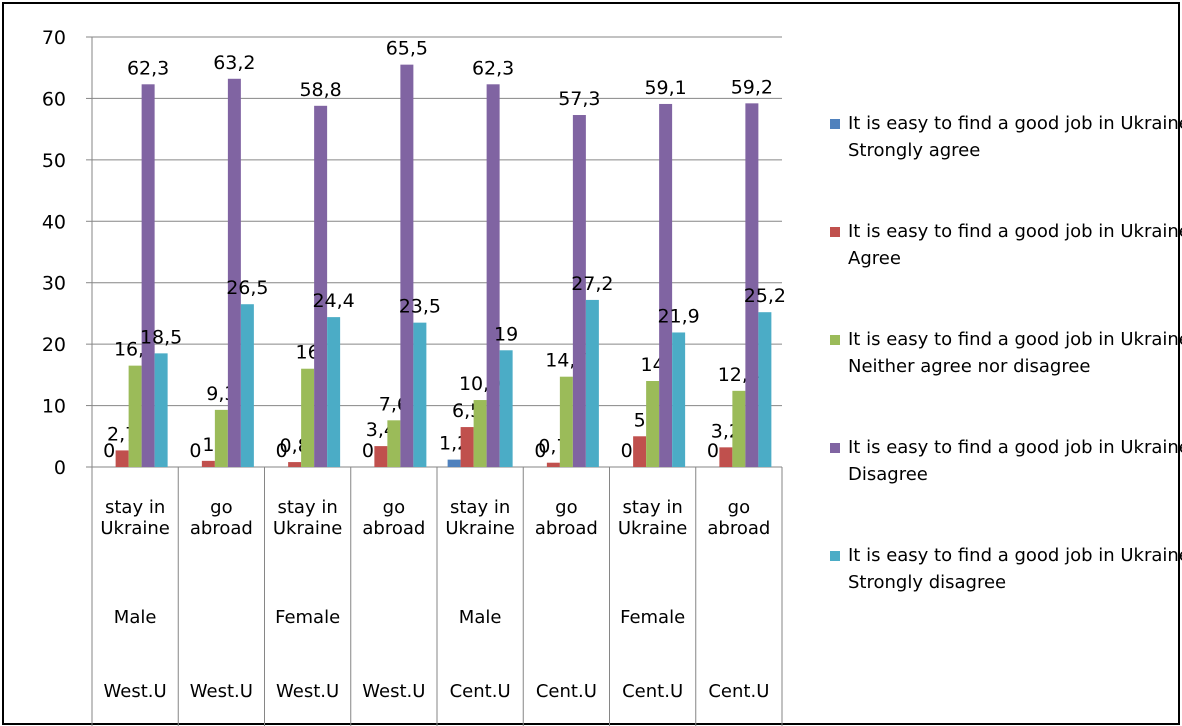  What do you see at coordinates (333, 301) in the screenshot?
I see `data-label: 24,4` at bounding box center [333, 301].